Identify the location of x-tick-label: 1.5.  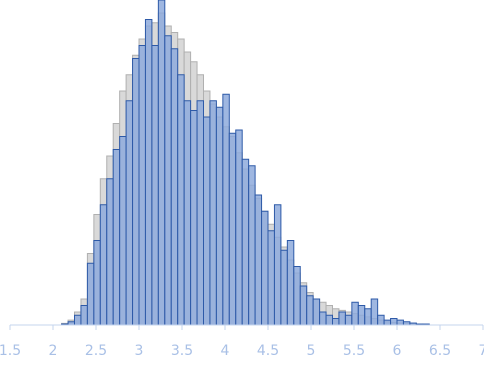
(10, 351).